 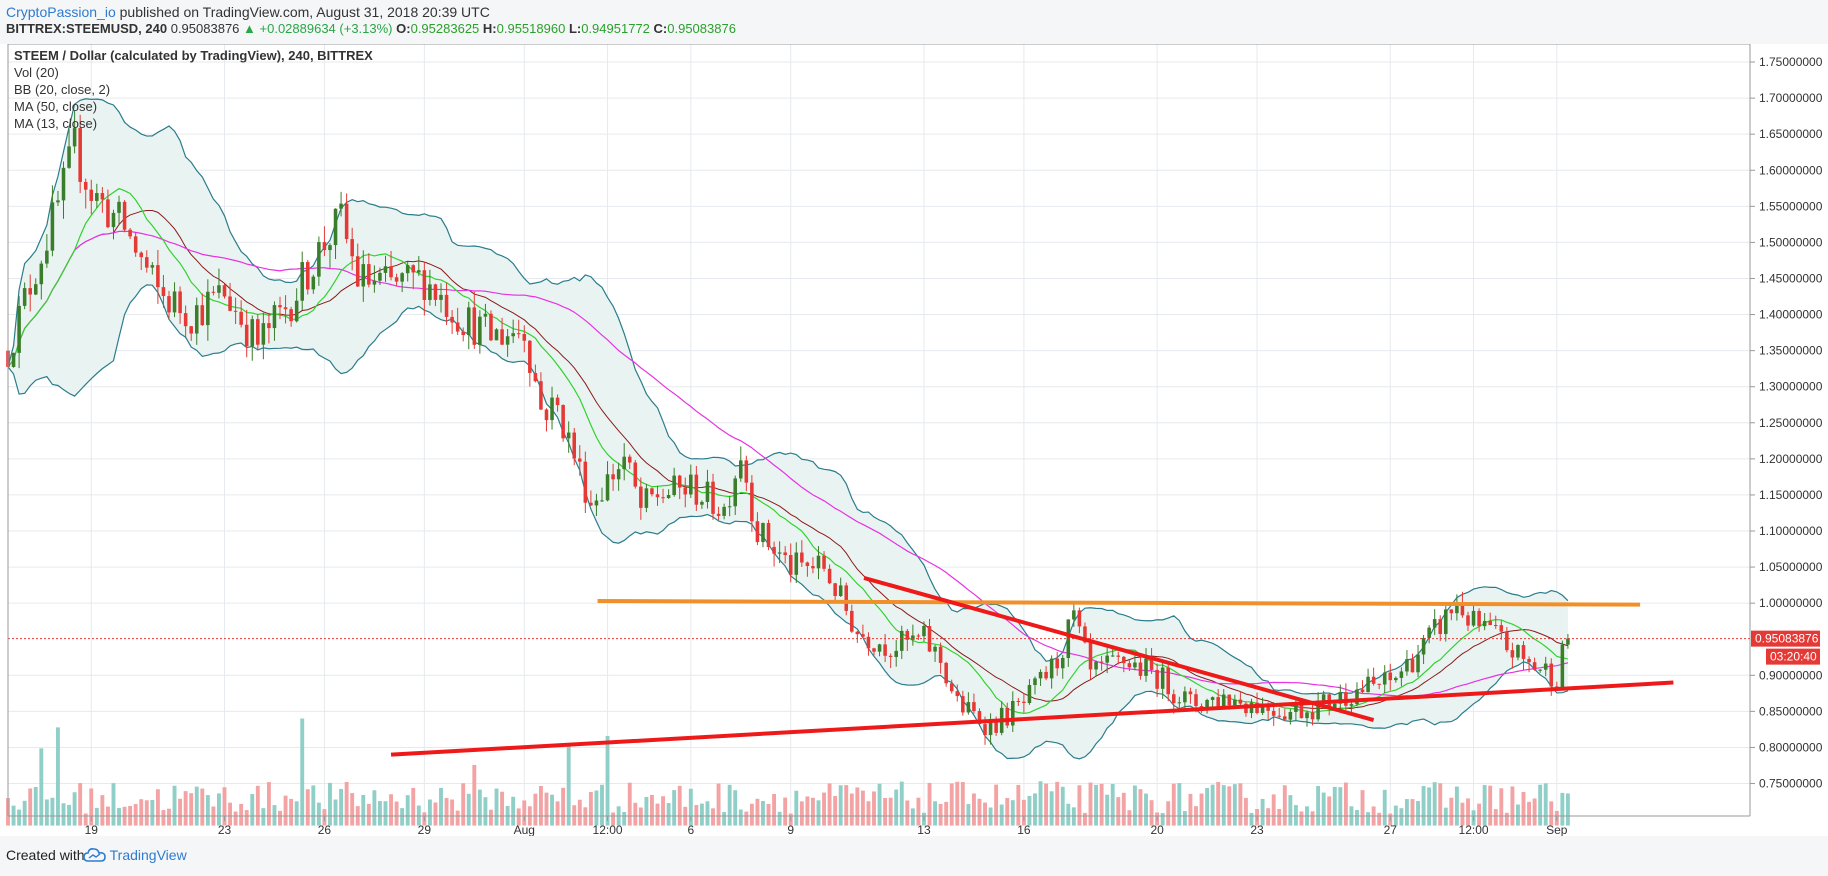 What do you see at coordinates (61, 12) in the screenshot?
I see `author-link: CryptoPassion_io` at bounding box center [61, 12].